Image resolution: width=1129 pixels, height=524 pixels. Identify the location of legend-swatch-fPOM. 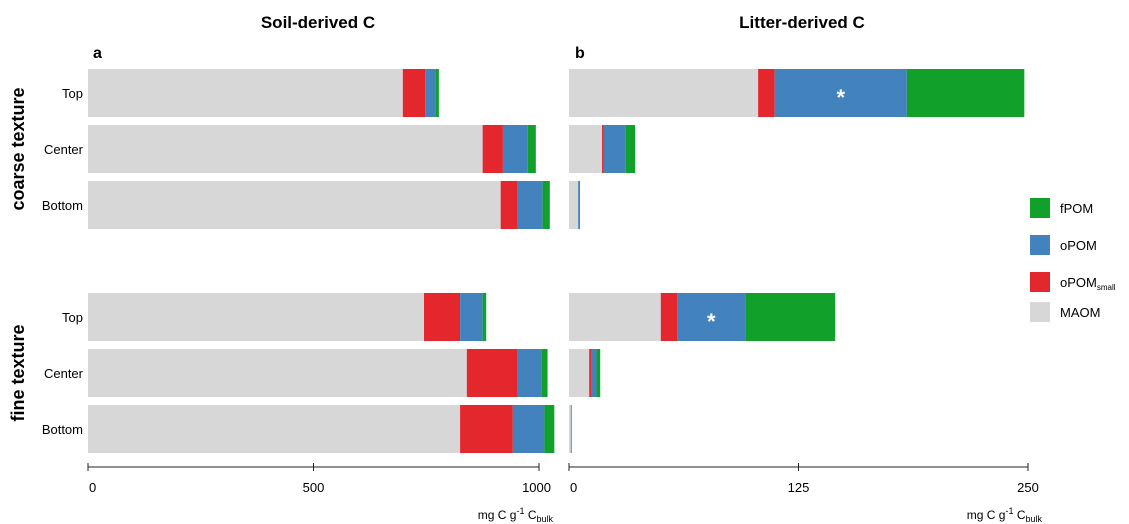
(1040, 208).